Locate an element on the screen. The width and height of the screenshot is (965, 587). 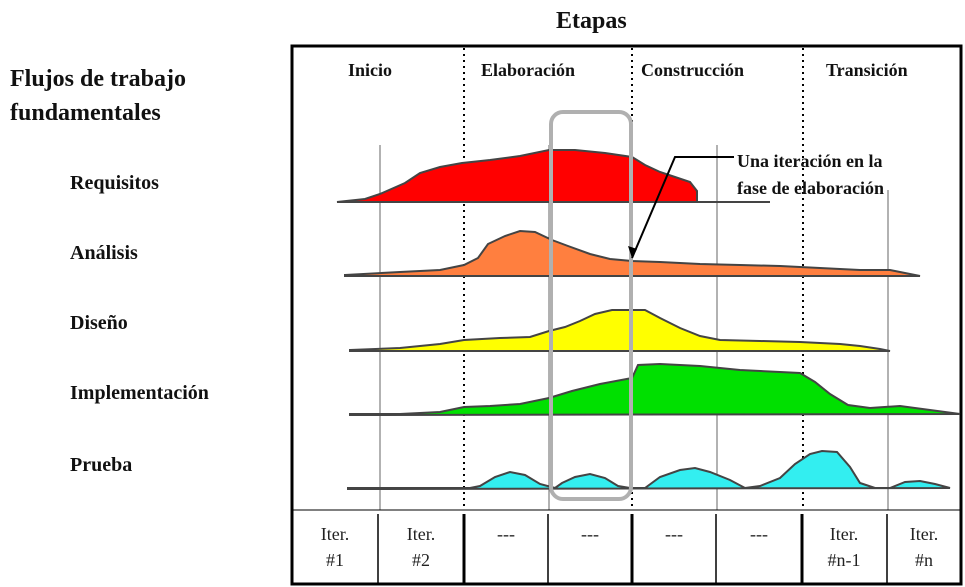
iteration-highlight-box is located at coordinates (591, 305).